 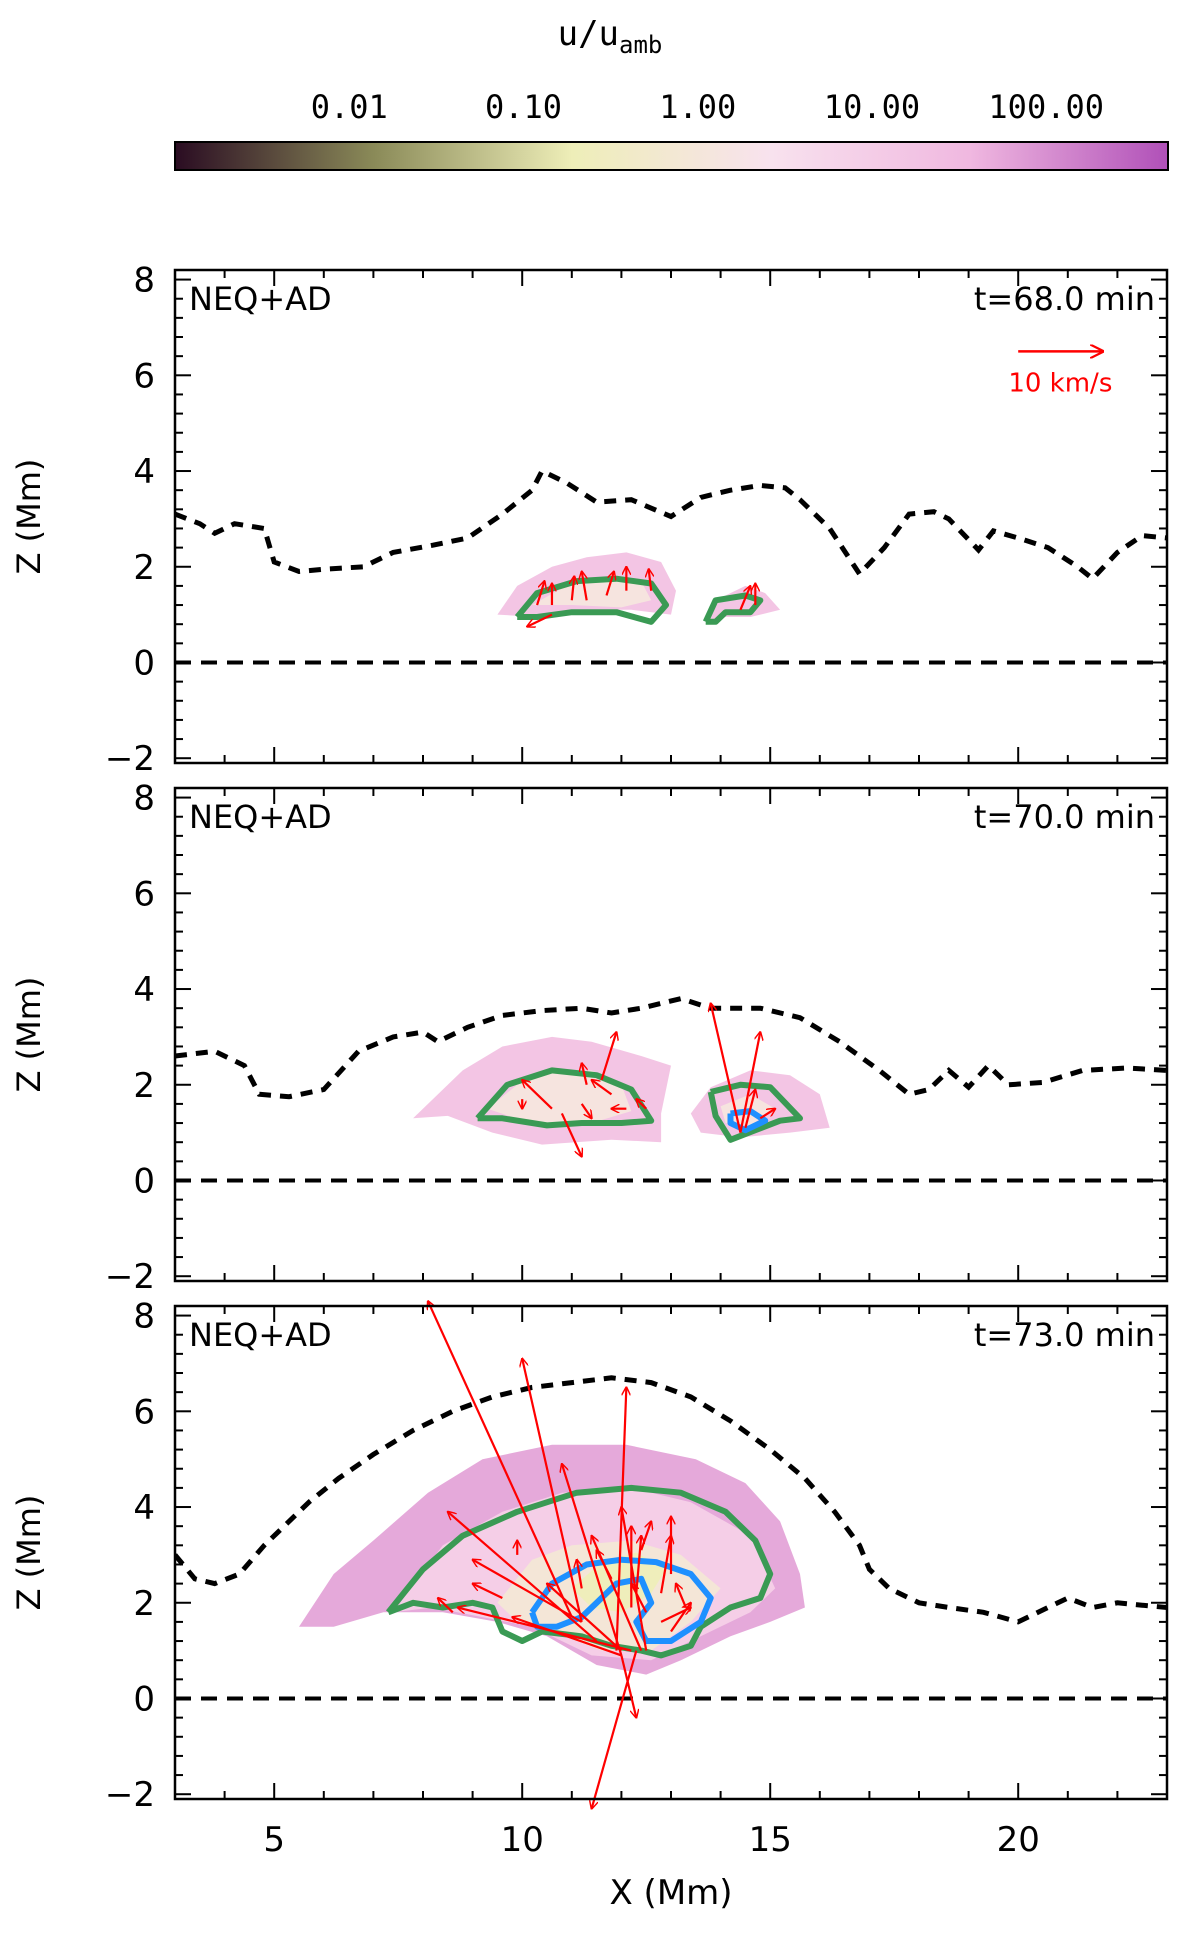 I want to click on colorbar: u/uamb 0.01 0.10 1.00 10.00 100.00, so click(x=671, y=92).